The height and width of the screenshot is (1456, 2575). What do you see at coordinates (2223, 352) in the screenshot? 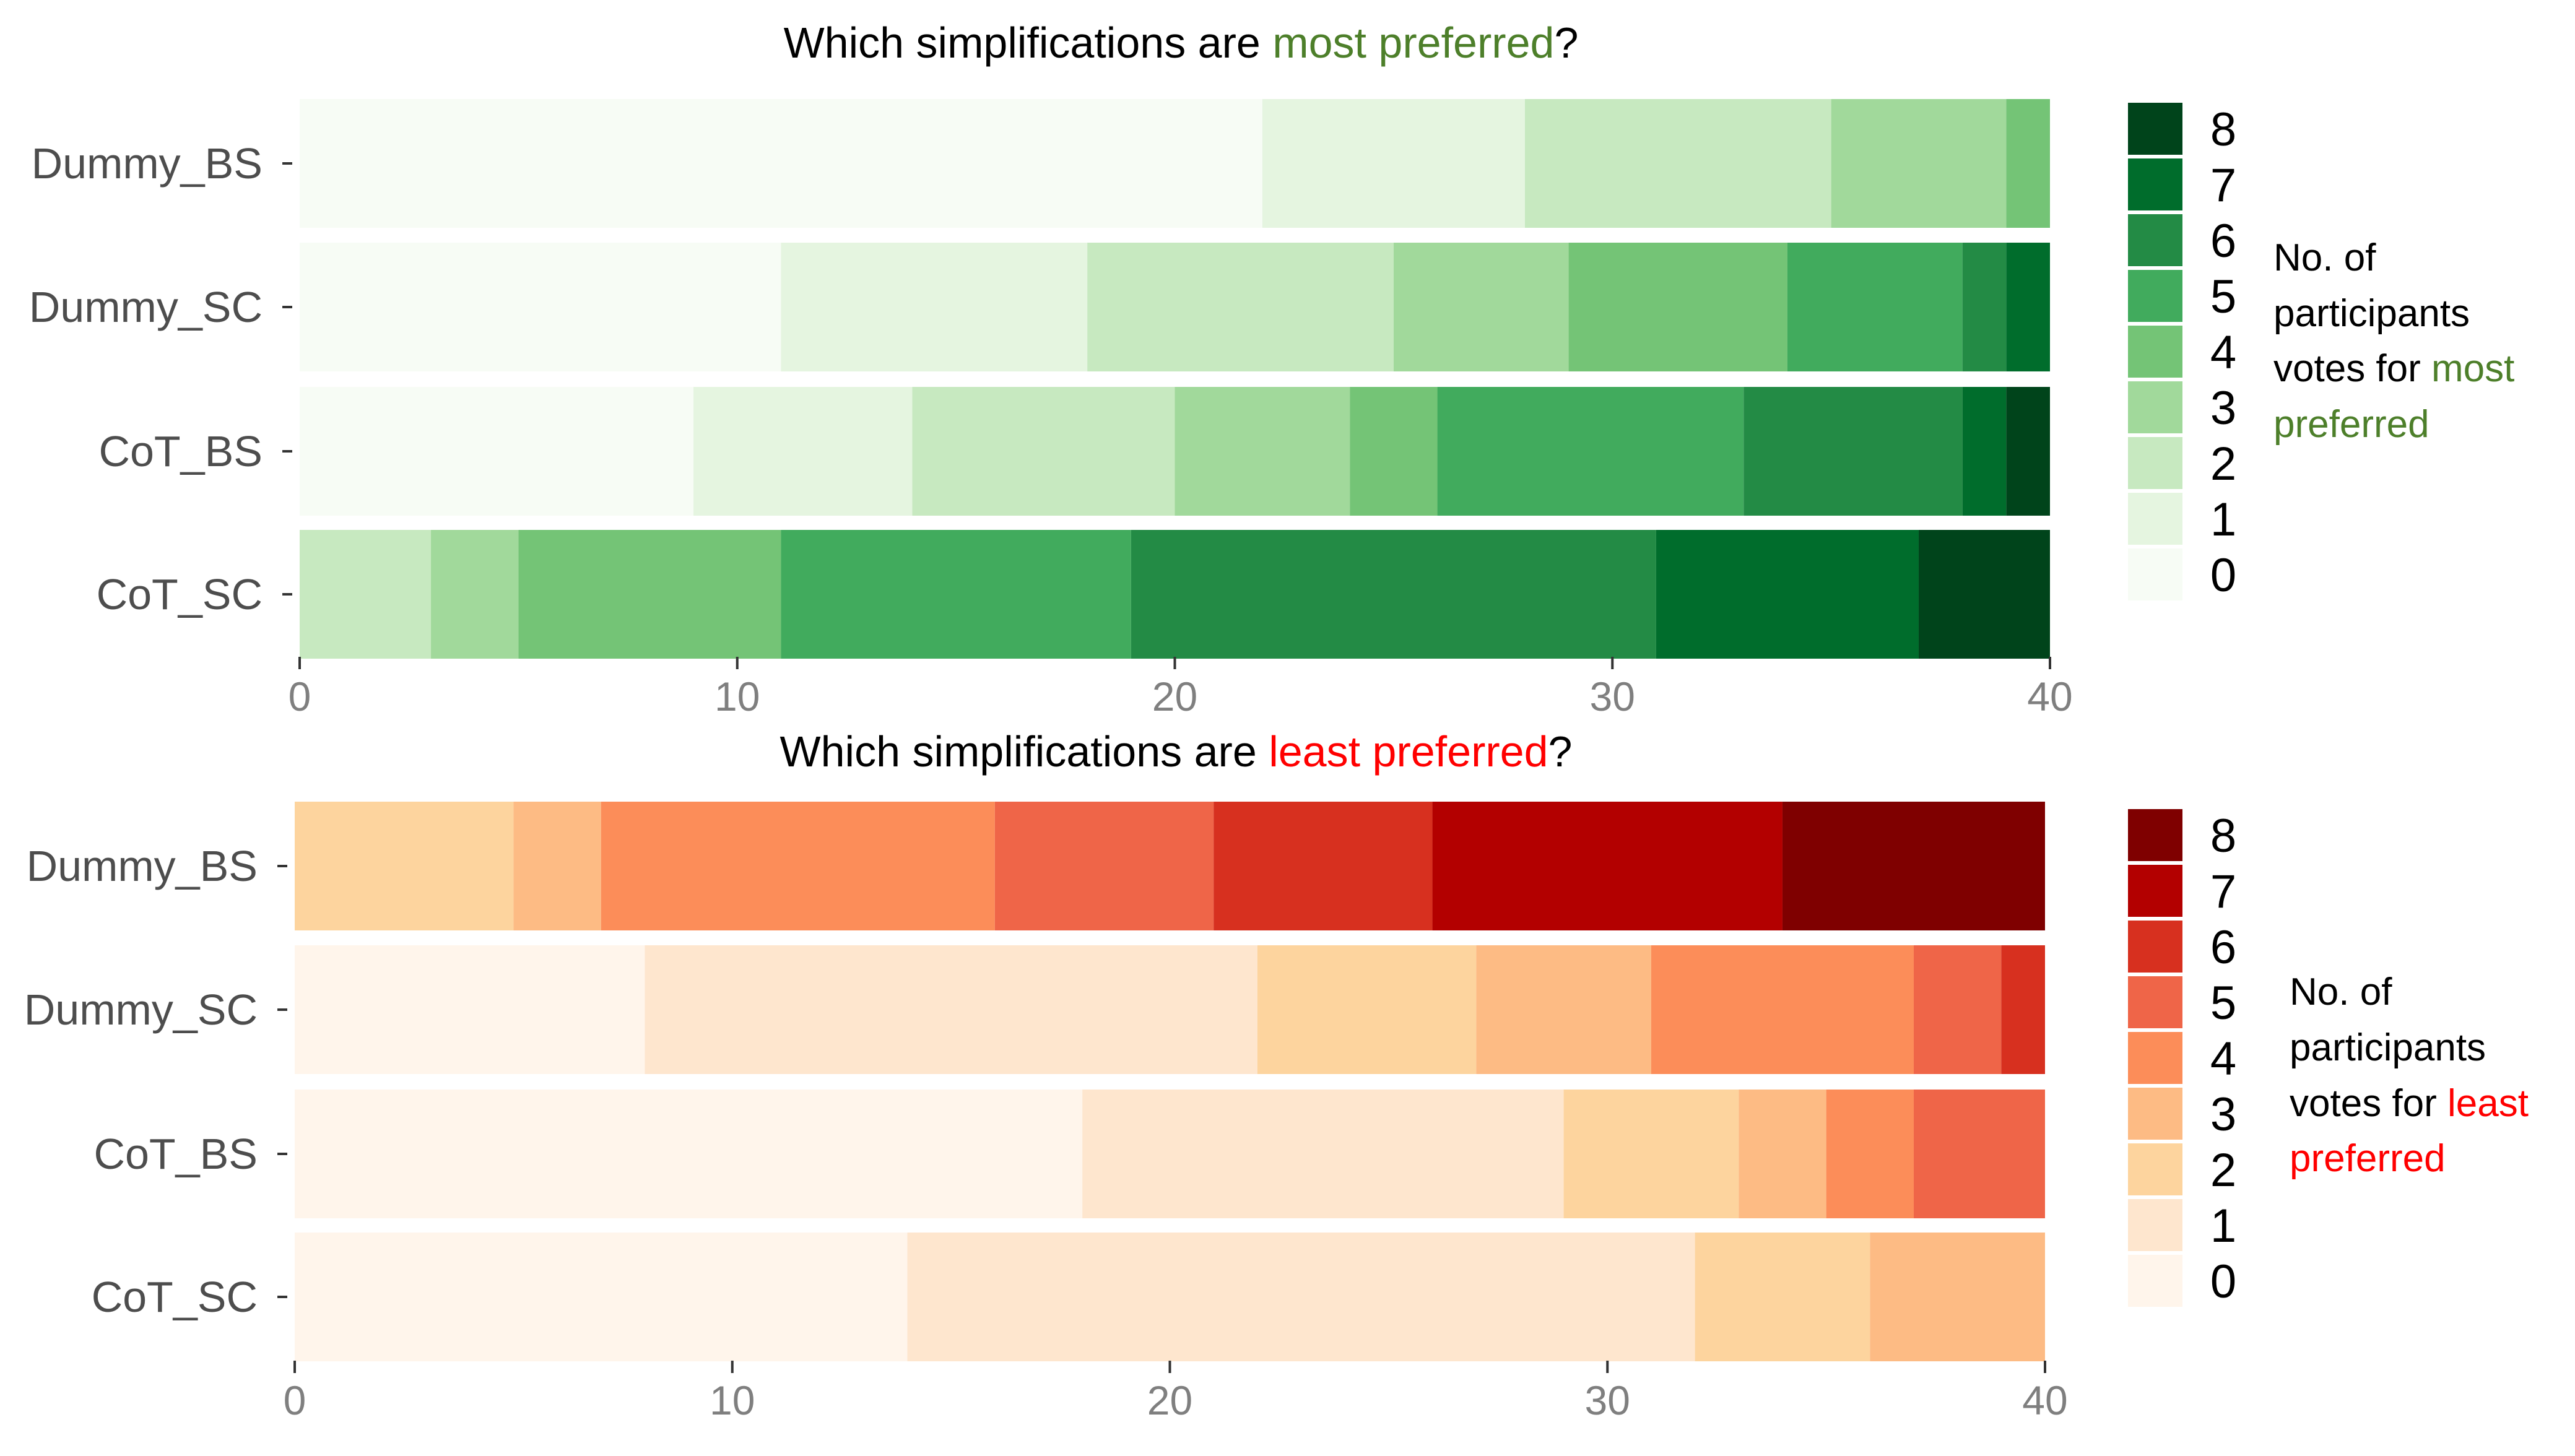
I see `legend-label: 4` at bounding box center [2223, 352].